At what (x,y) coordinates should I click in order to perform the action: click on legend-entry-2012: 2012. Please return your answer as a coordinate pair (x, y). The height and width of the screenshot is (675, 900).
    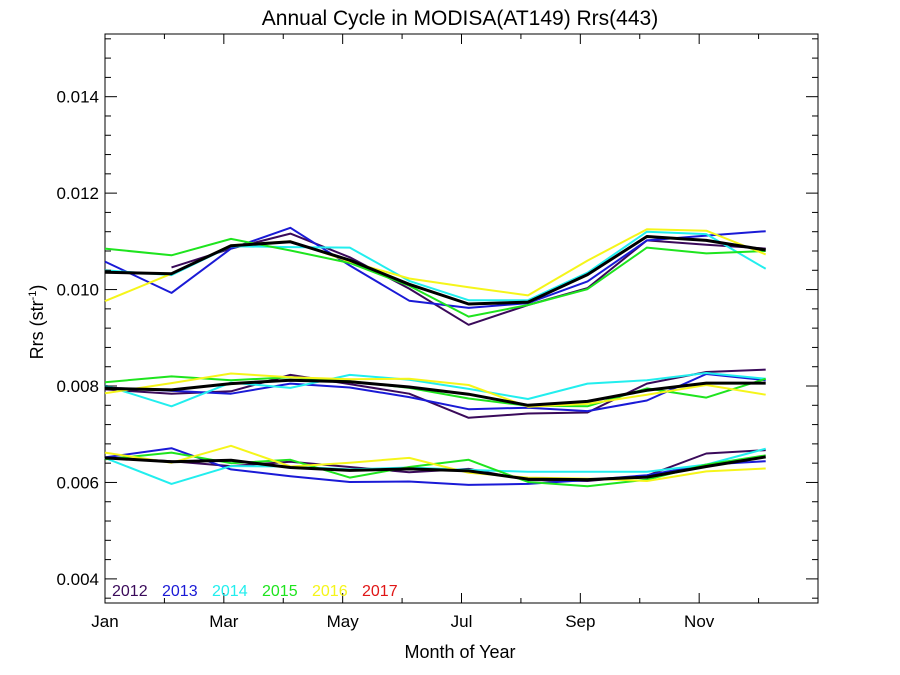
    Looking at the image, I should click on (130, 591).